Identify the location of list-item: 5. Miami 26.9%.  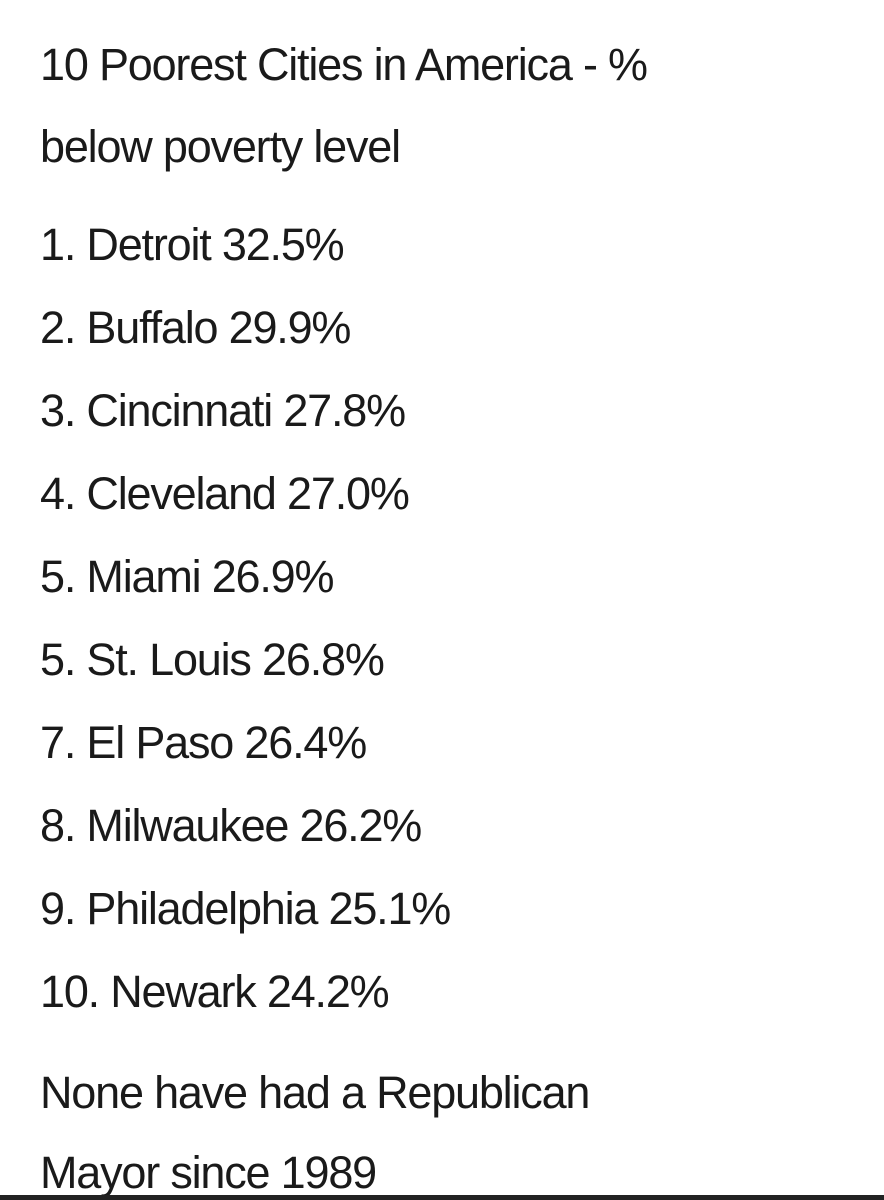
(187, 576).